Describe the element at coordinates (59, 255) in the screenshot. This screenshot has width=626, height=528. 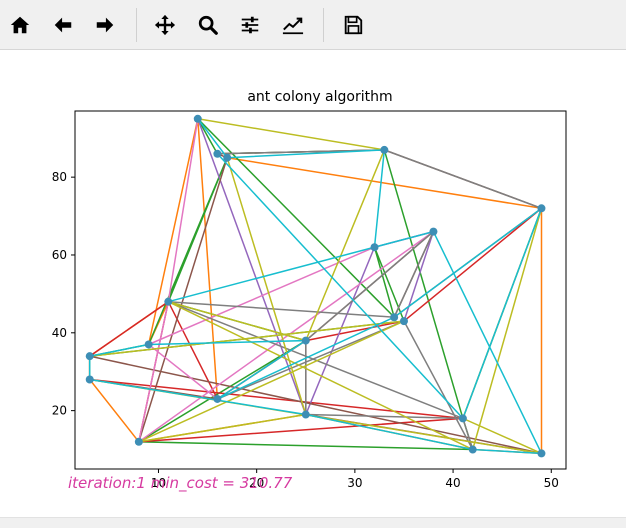
I see `y-tick-label: 60` at that location.